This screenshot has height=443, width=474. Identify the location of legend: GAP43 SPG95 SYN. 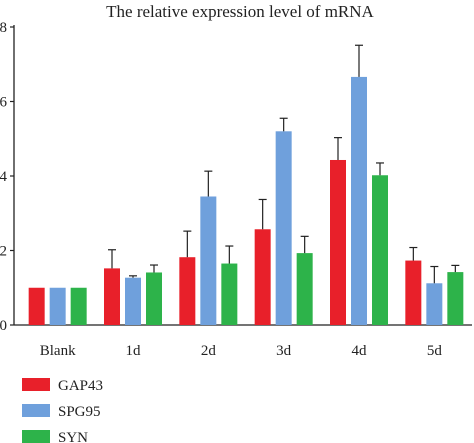
(62, 410).